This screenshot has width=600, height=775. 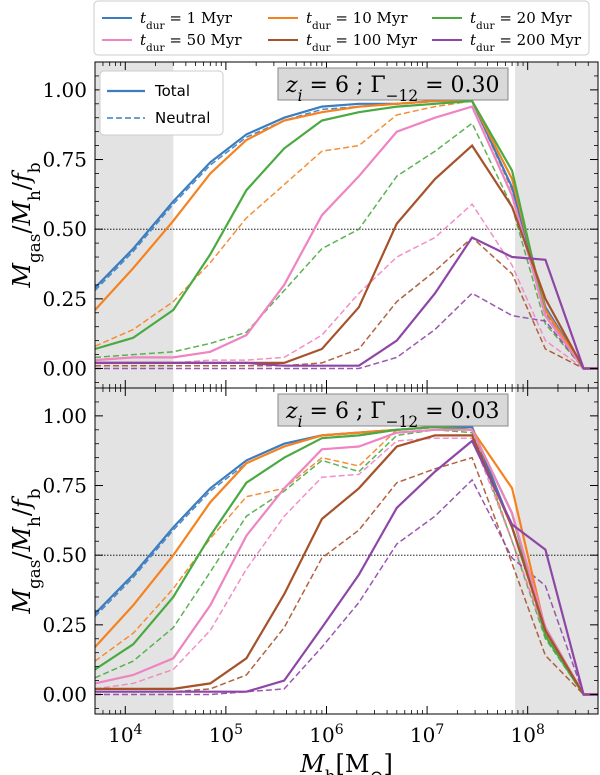 I want to click on legend-label: tdur = 20 Myr, so click(x=521, y=20).